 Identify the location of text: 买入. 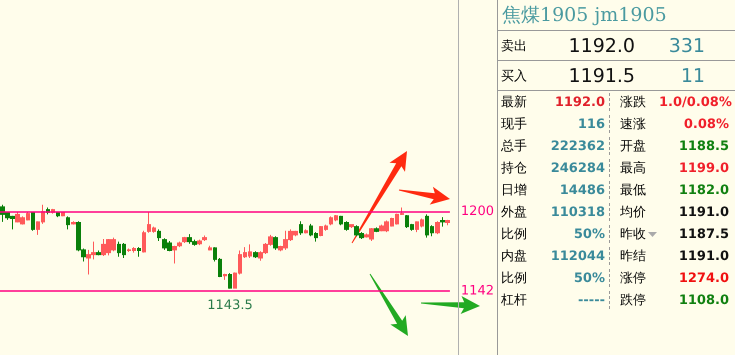
(514, 76).